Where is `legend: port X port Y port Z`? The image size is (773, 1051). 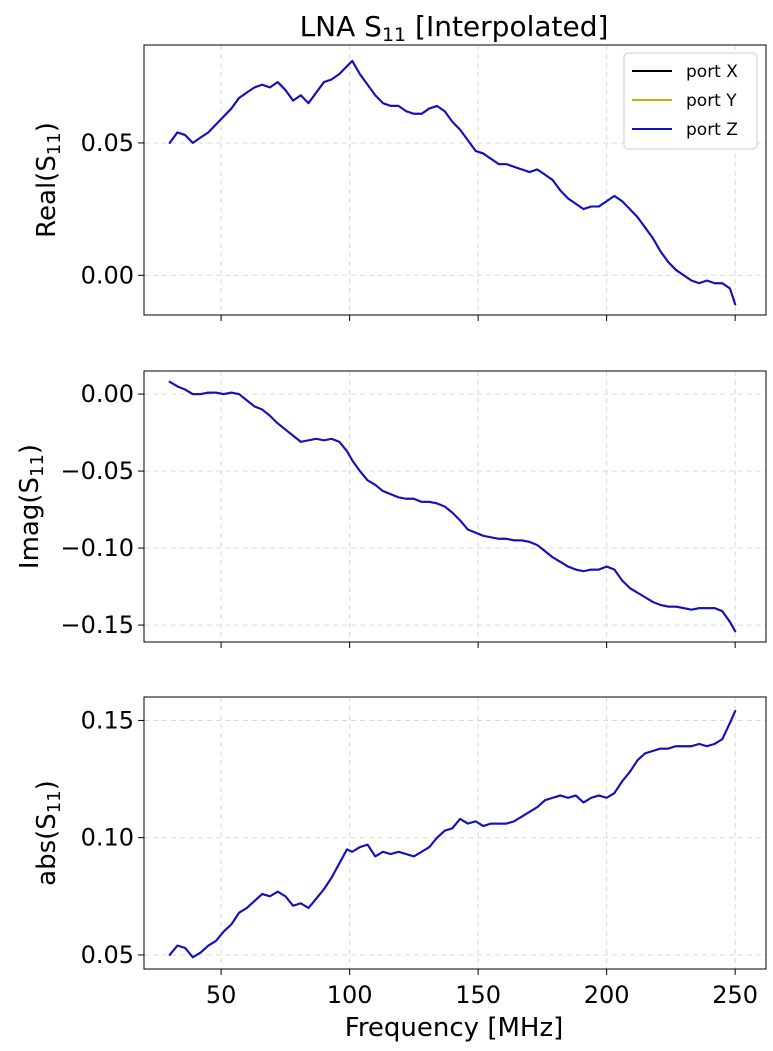
legend: port X port Y port Z is located at coordinates (690, 101).